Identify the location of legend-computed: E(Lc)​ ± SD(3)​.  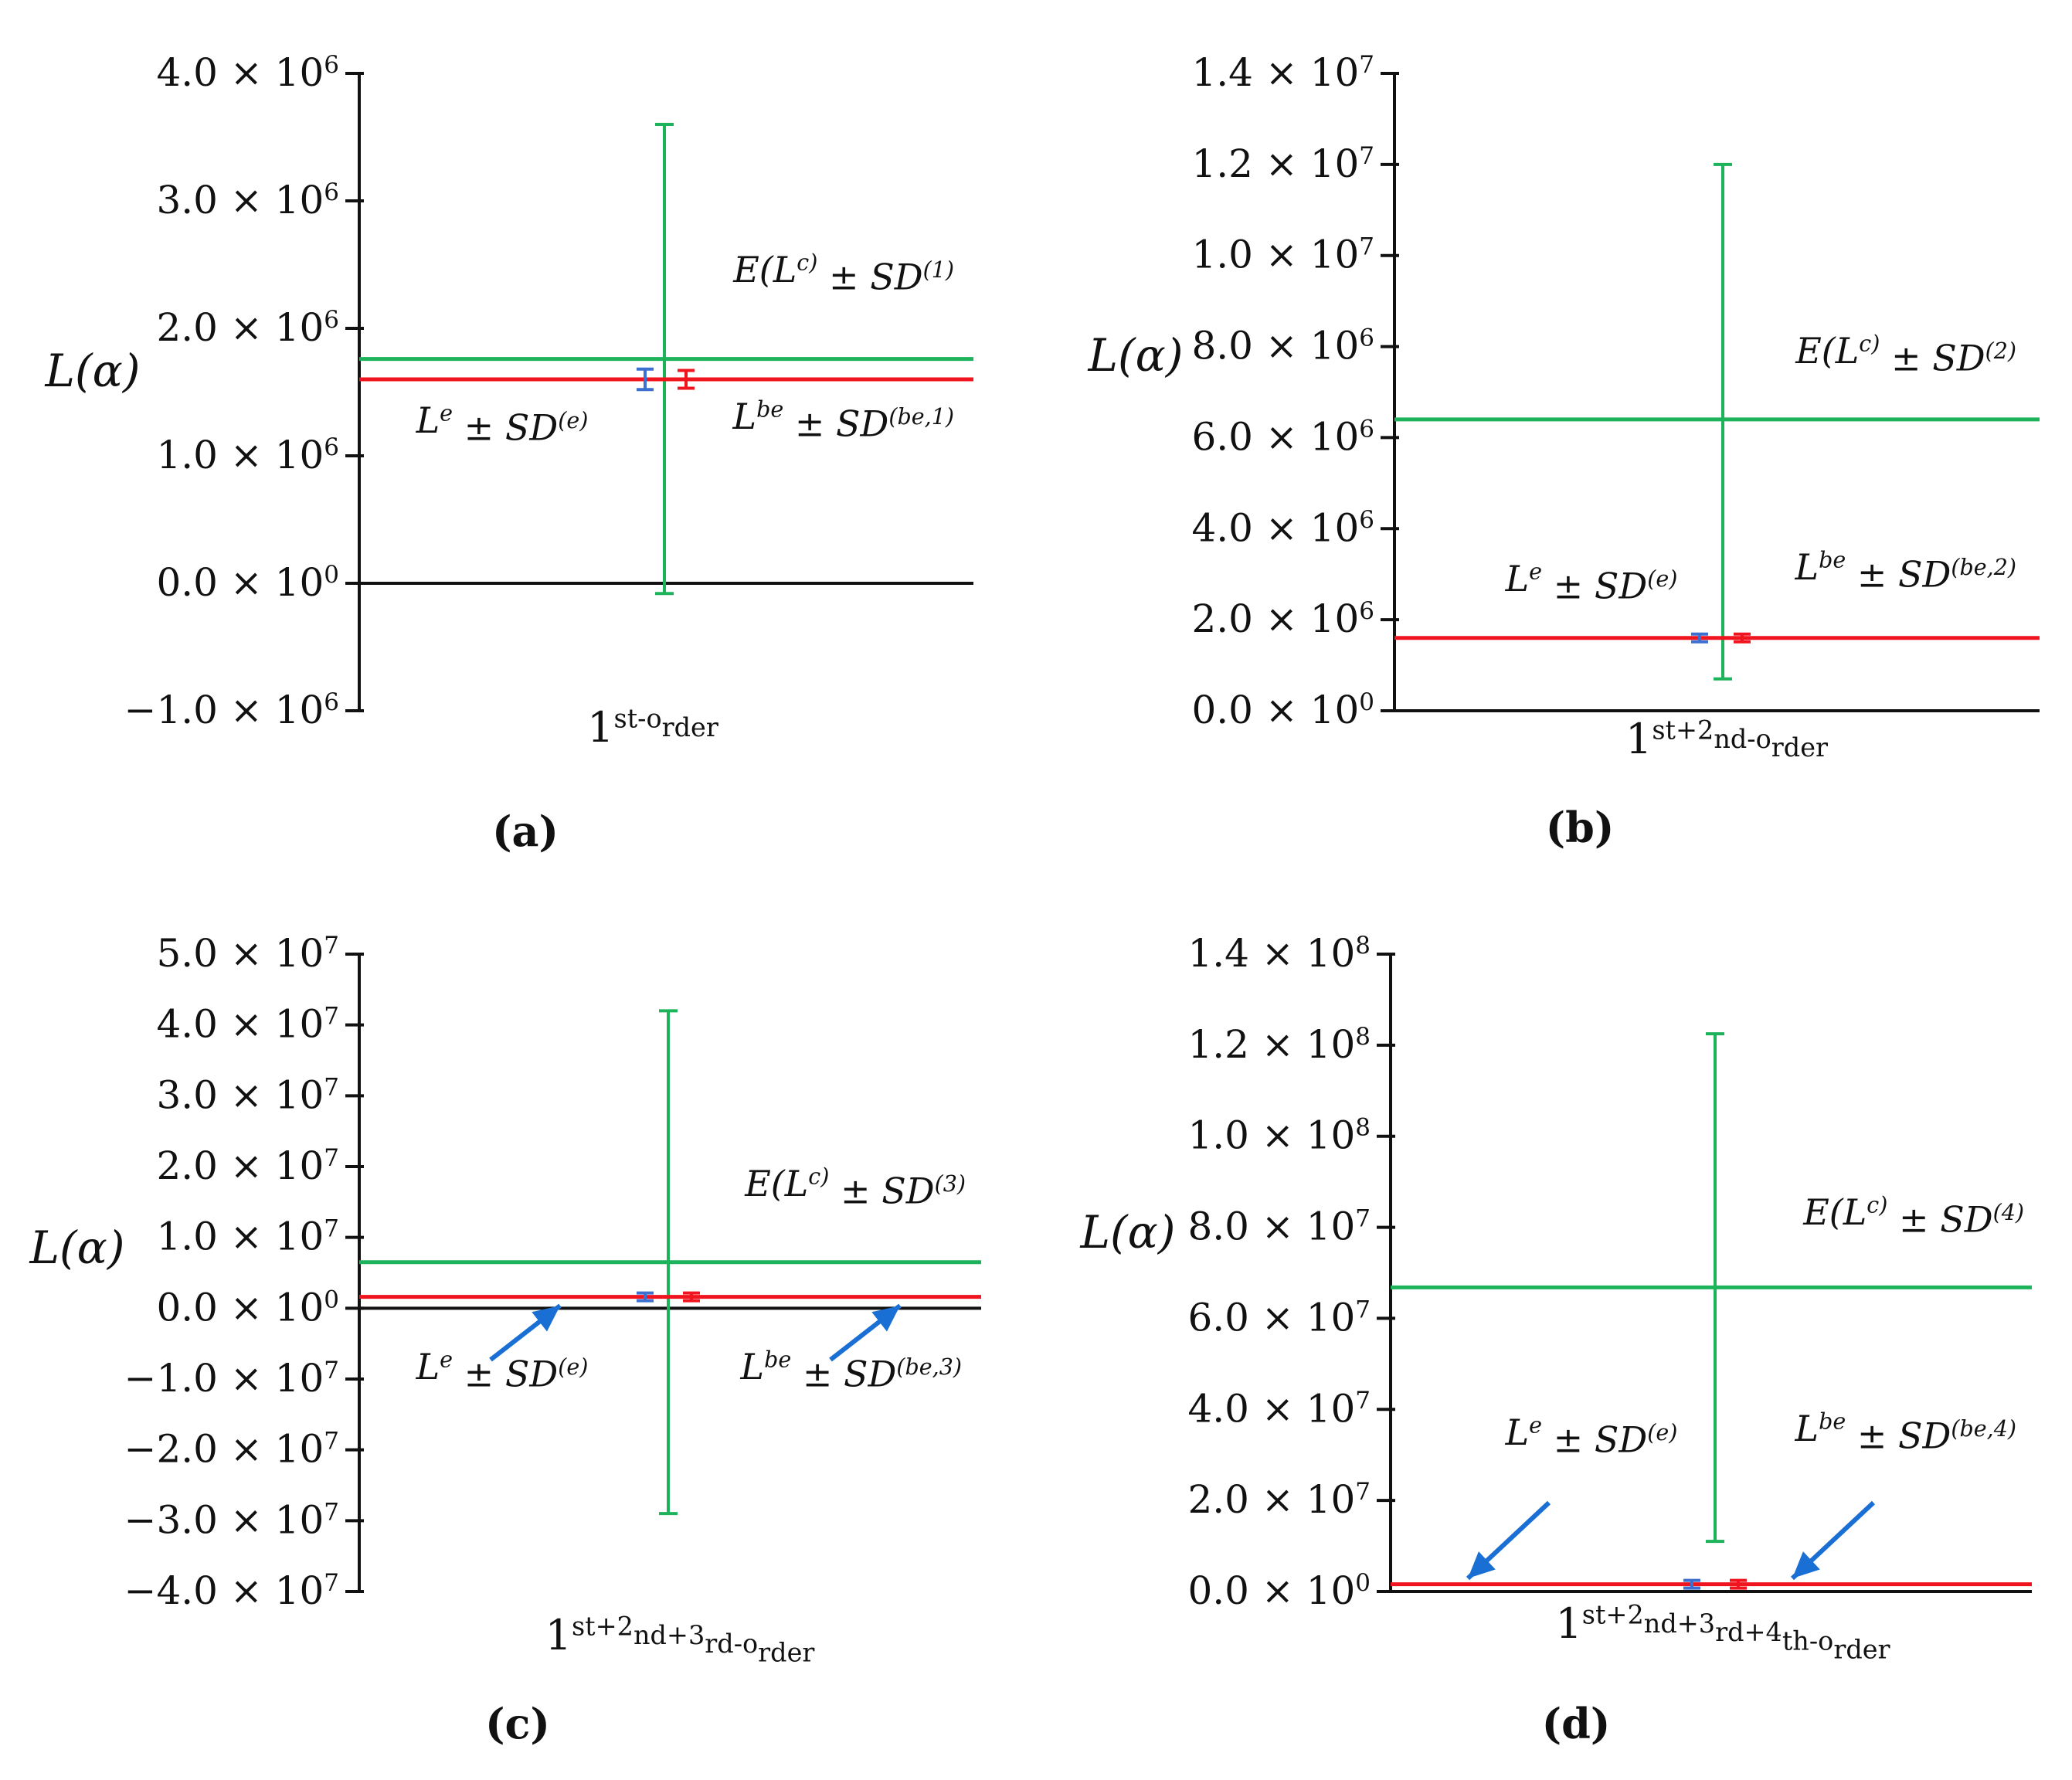
(855, 1187).